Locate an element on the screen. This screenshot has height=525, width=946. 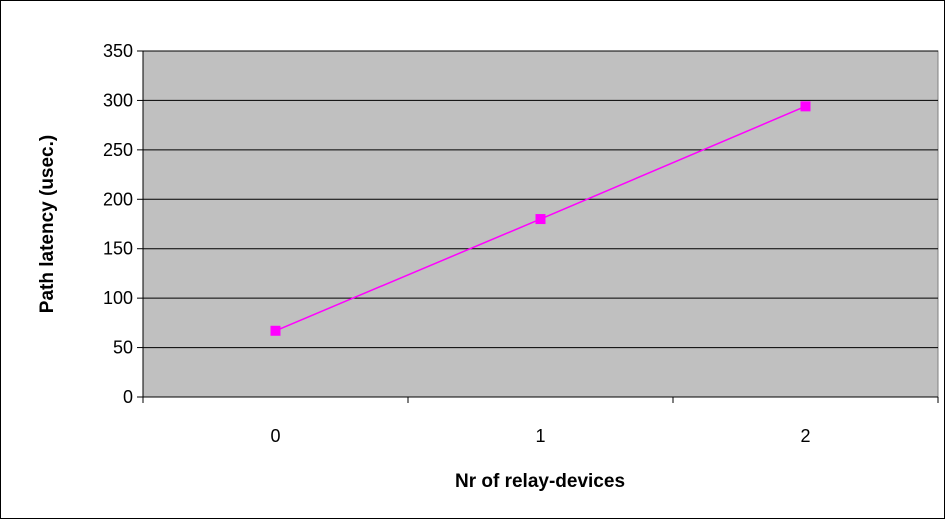
y-axis-title: Path latency (usec.) is located at coordinates (47, 224).